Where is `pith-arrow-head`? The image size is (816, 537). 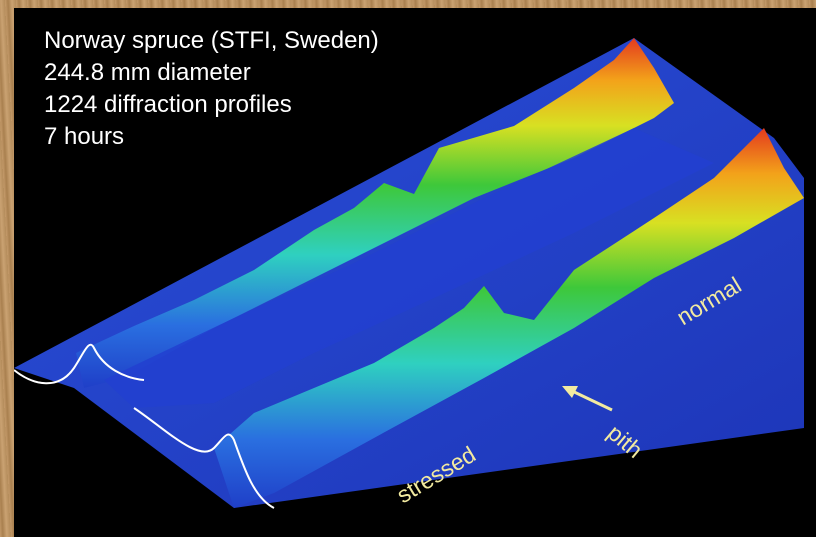 pith-arrow-head is located at coordinates (570, 392).